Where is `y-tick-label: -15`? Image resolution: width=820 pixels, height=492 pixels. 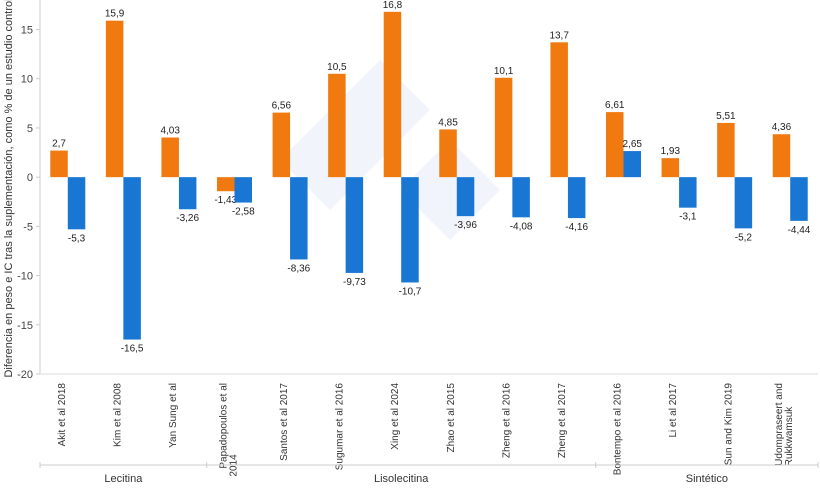 y-tick-label: -15 is located at coordinates (25, 326).